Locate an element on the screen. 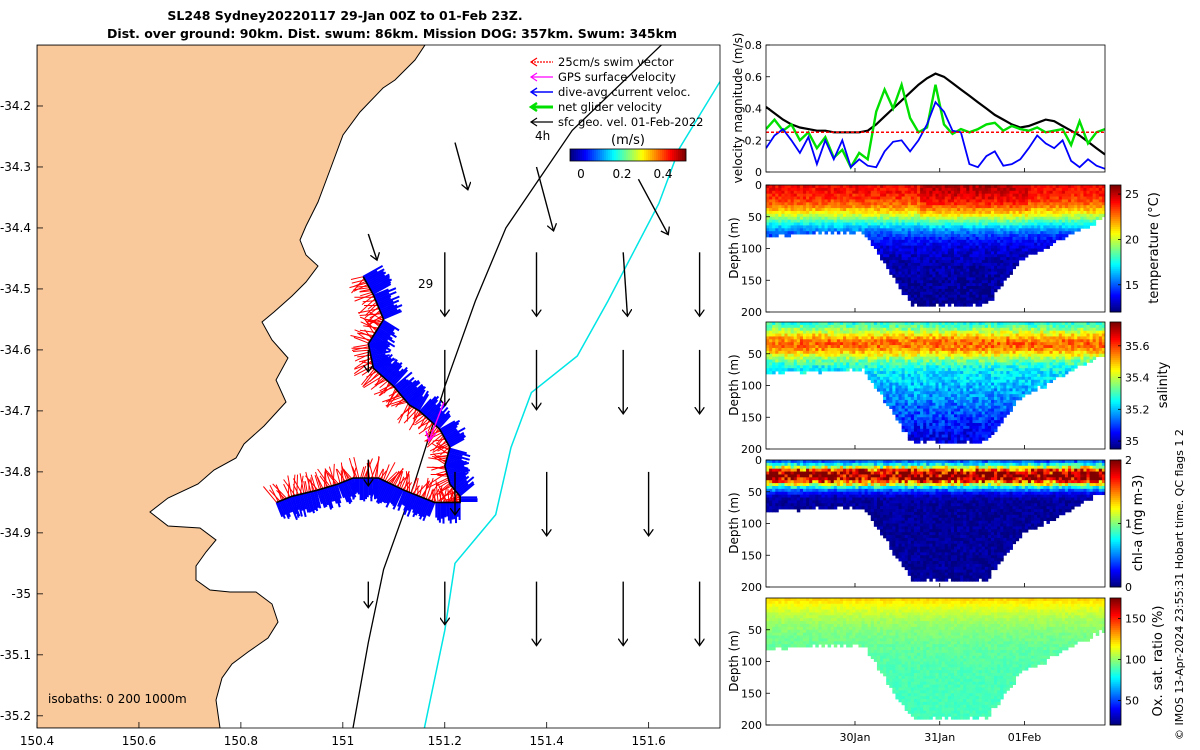 This screenshot has width=1200, height=750. map-x-tick-label: 151.4 is located at coordinates (547, 741).